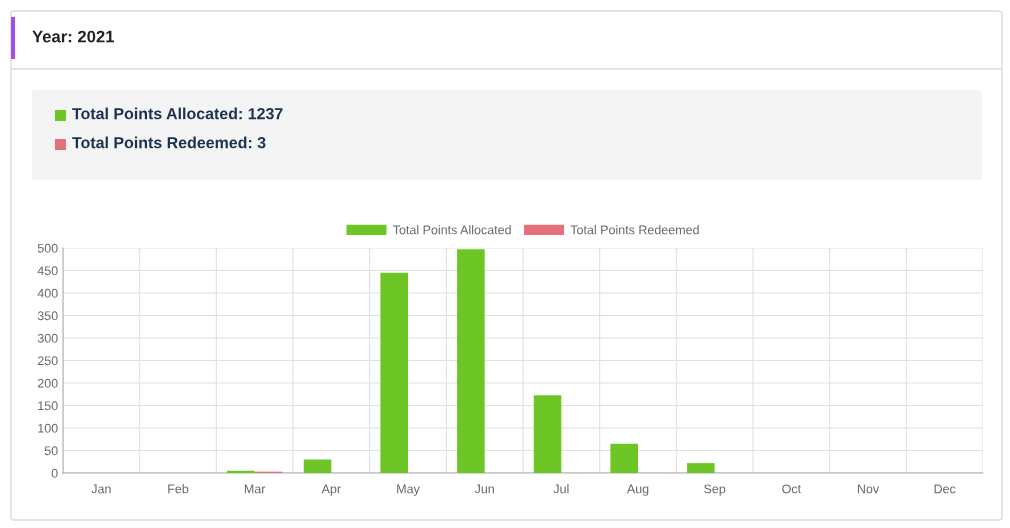  I want to click on x-tick-label: Jun, so click(484, 489).